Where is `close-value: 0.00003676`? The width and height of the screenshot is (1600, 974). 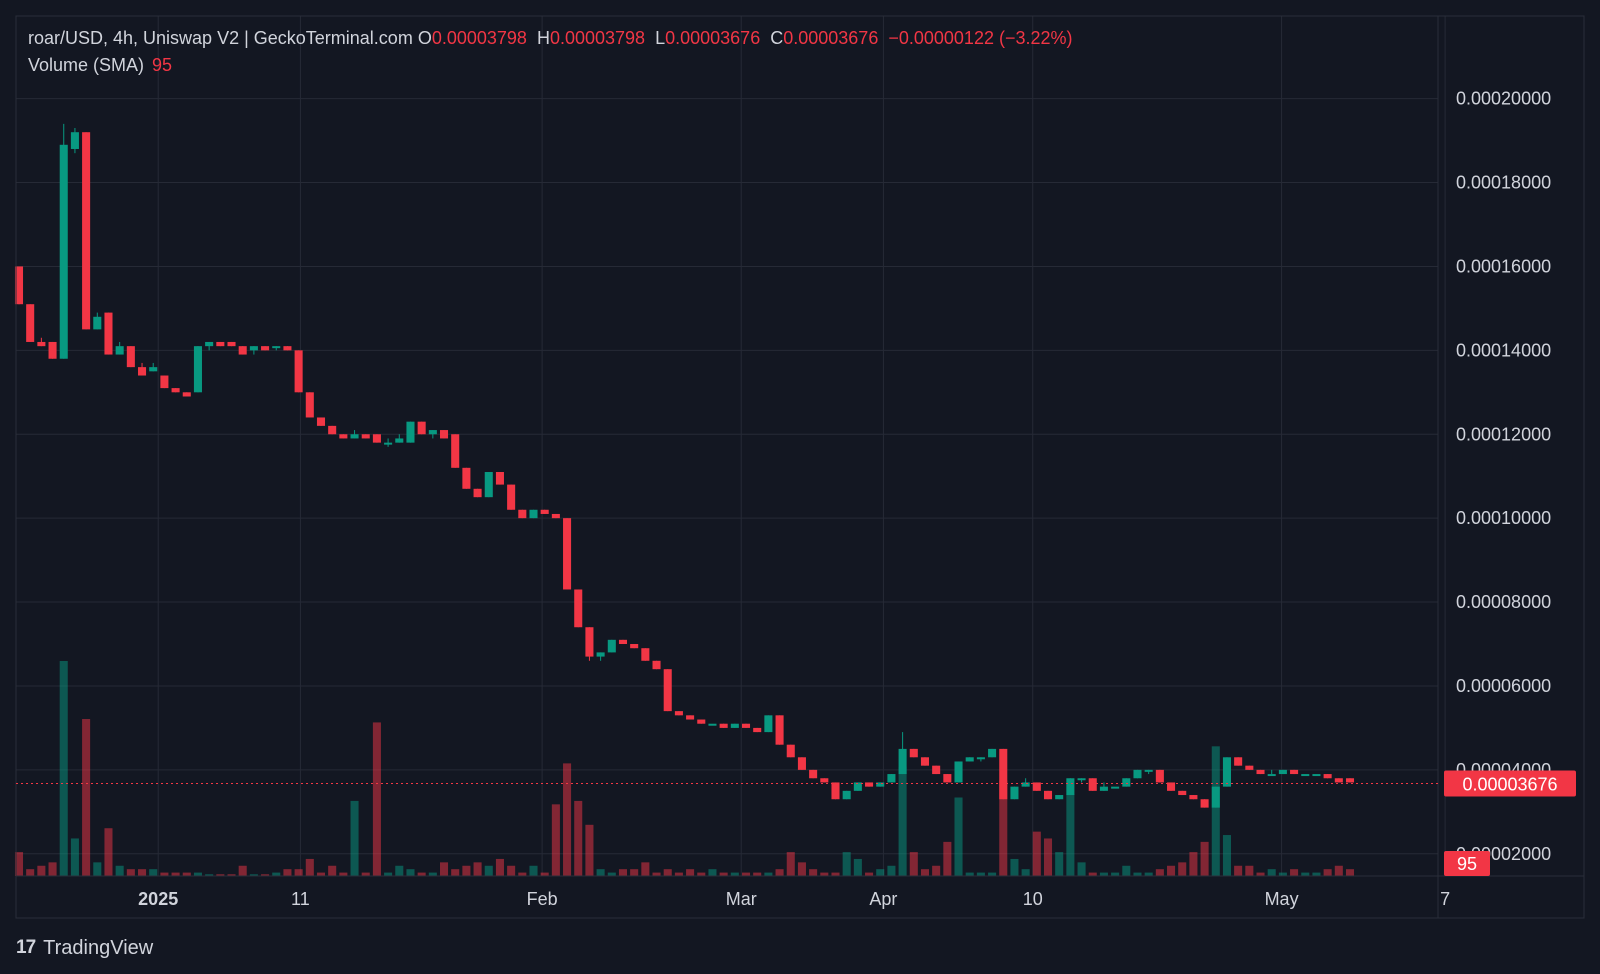
close-value: 0.00003676 is located at coordinates (831, 38).